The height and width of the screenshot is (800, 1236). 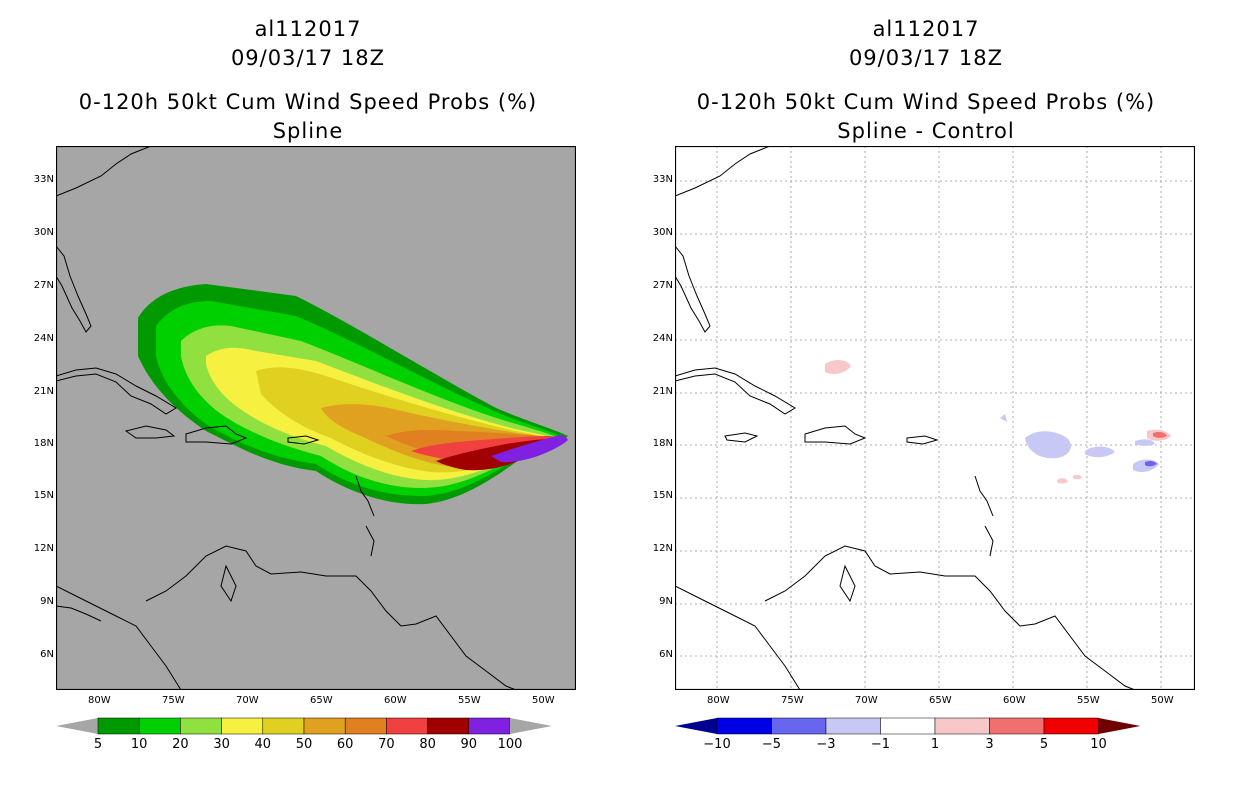 I want to click on left-colorbar, so click(x=304, y=726).